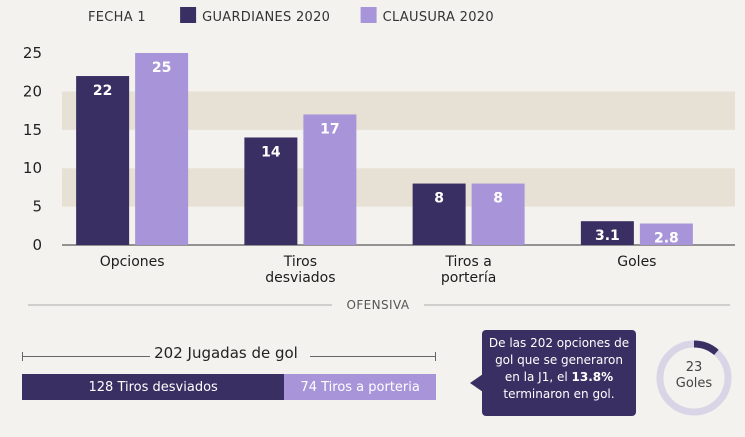 This screenshot has height=437, width=745. Describe the element at coordinates (117, 17) in the screenshot. I see `legend-label-0: FECHA 1` at that location.